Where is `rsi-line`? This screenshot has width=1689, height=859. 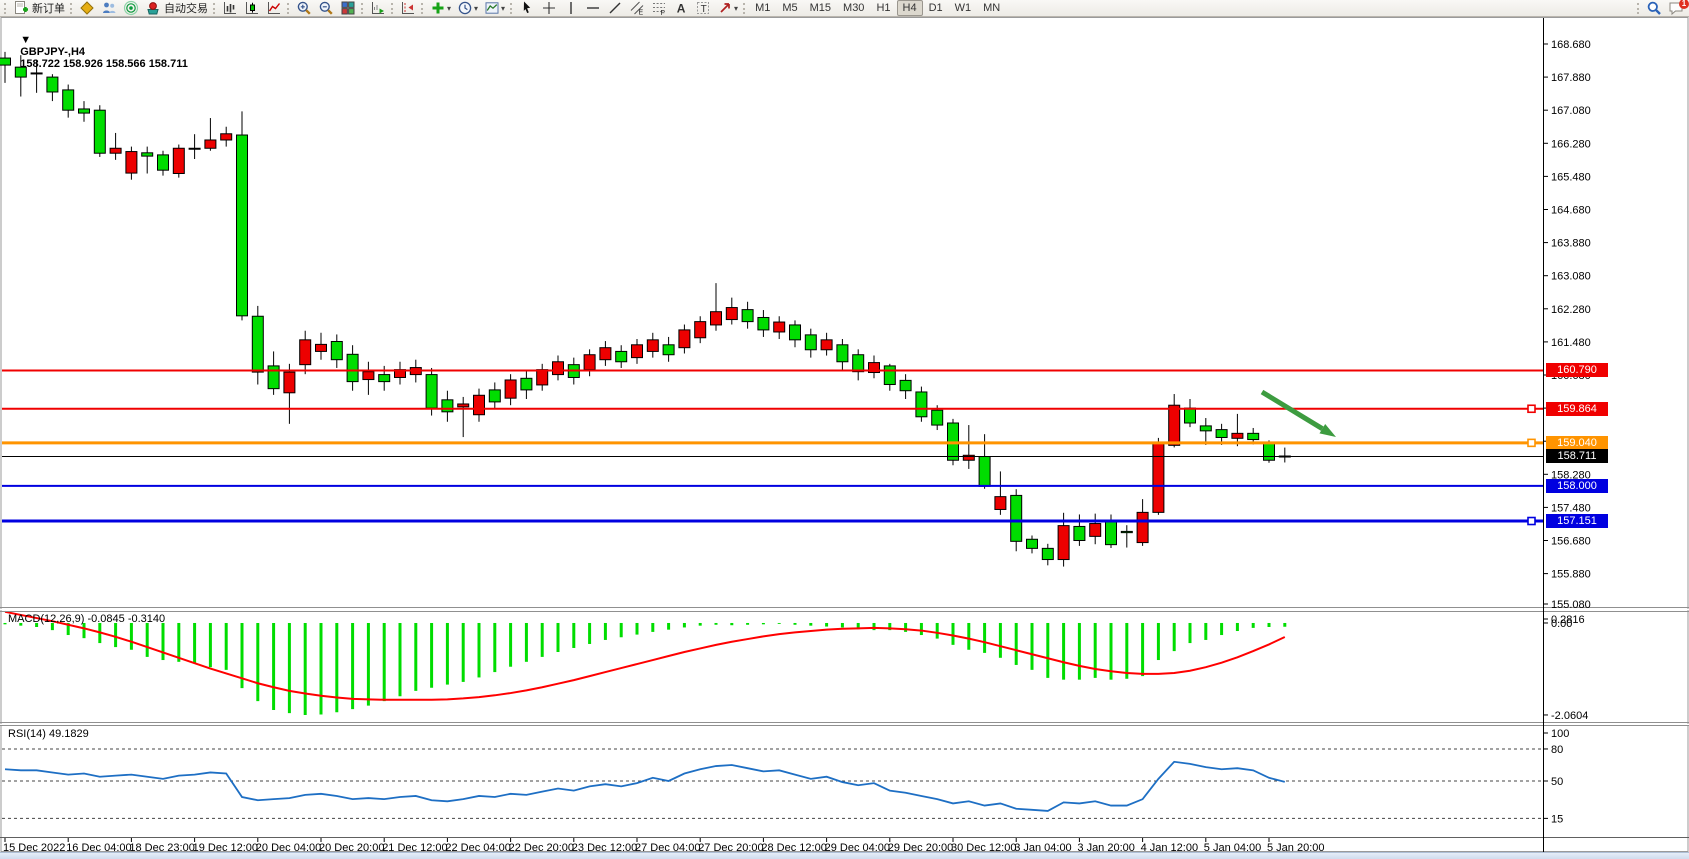
rsi-line is located at coordinates (645, 786).